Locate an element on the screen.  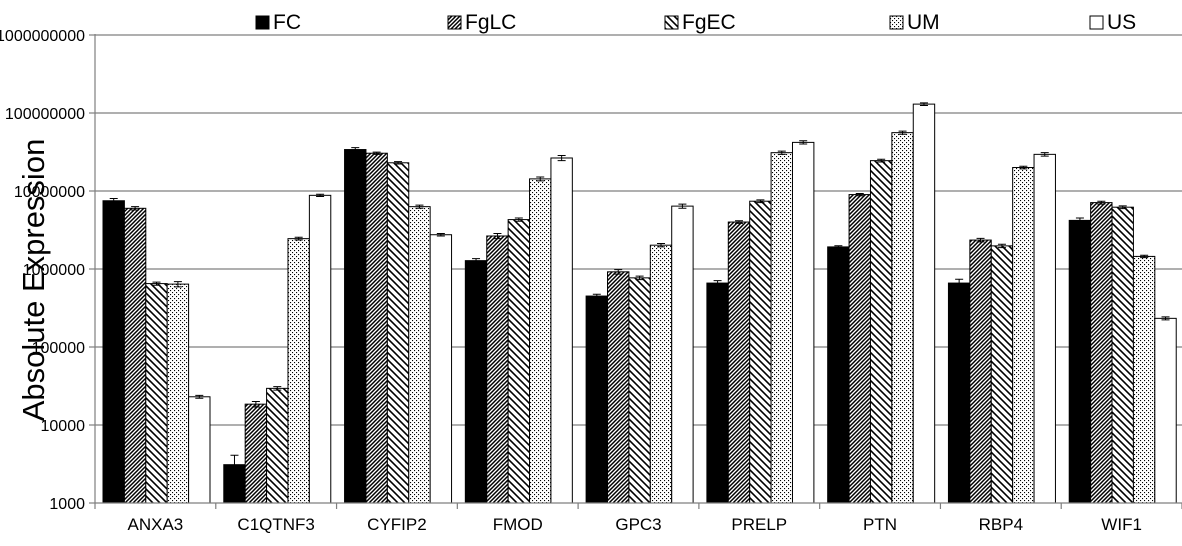
x-tick-label: GPC3 is located at coordinates (638, 524).